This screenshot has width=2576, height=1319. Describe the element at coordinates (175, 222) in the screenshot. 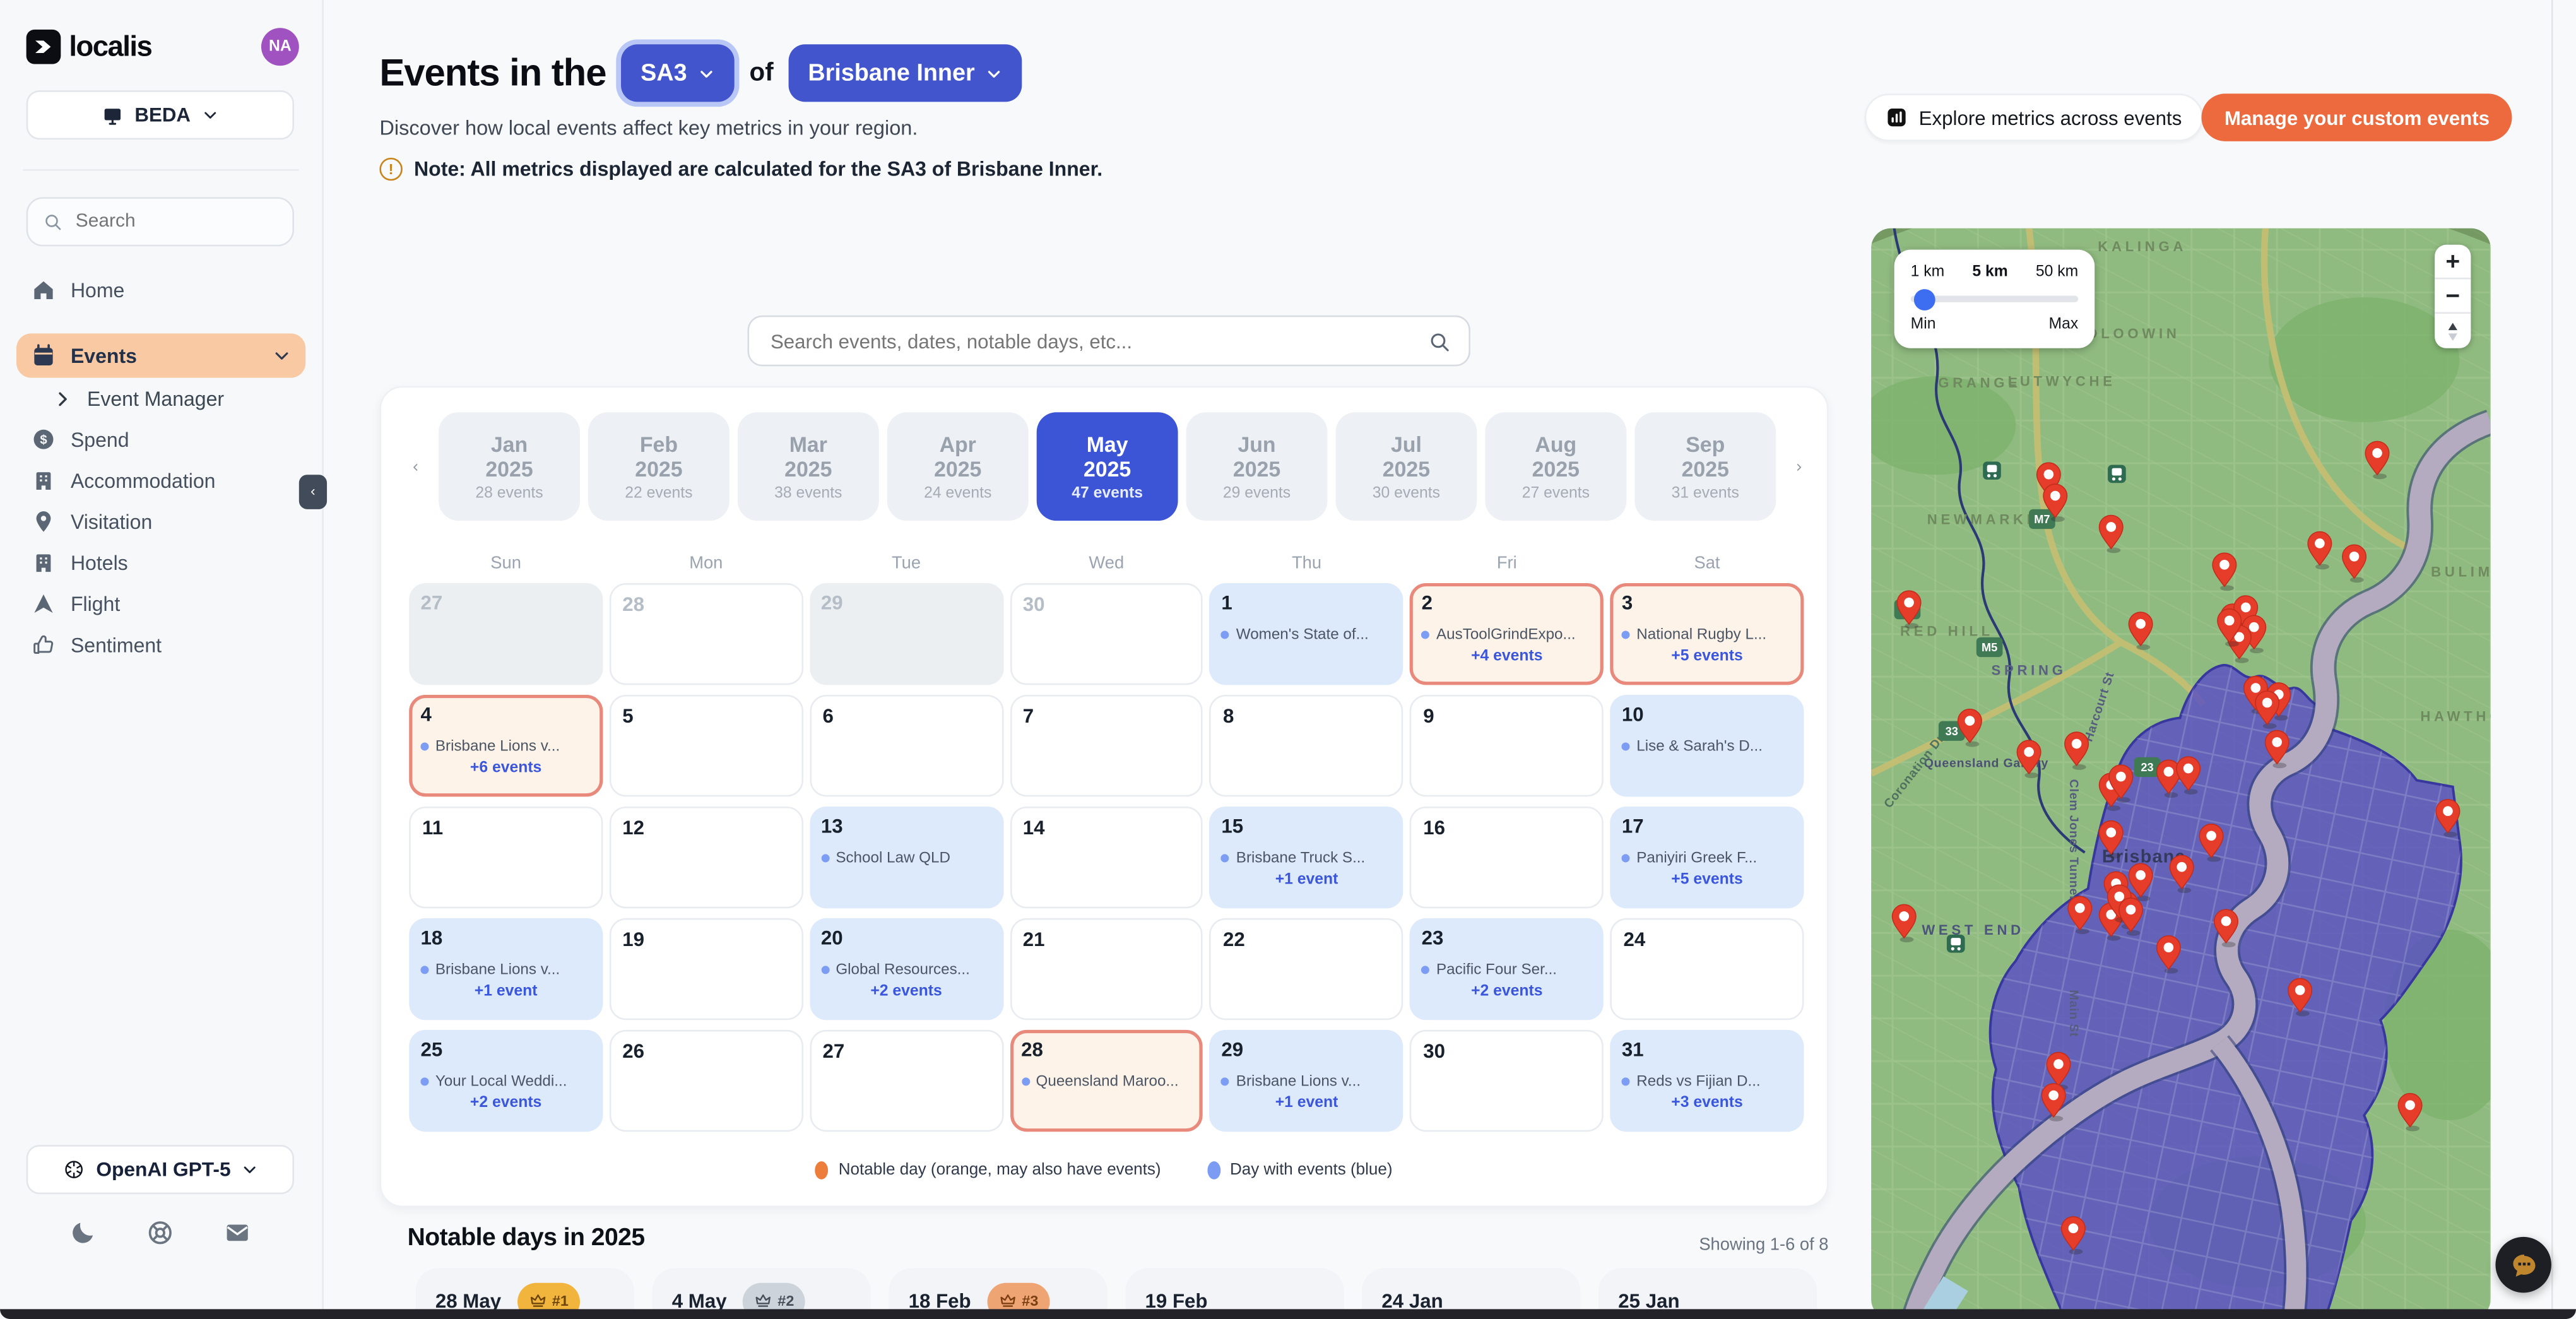

I see `sidebar-search-input` at that location.